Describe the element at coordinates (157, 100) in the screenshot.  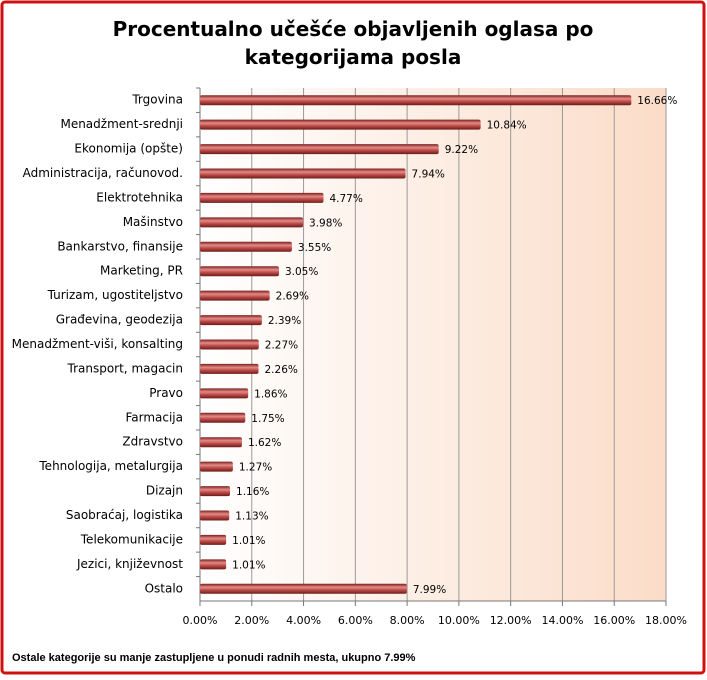
I see `y-tick-label: Trgovina` at that location.